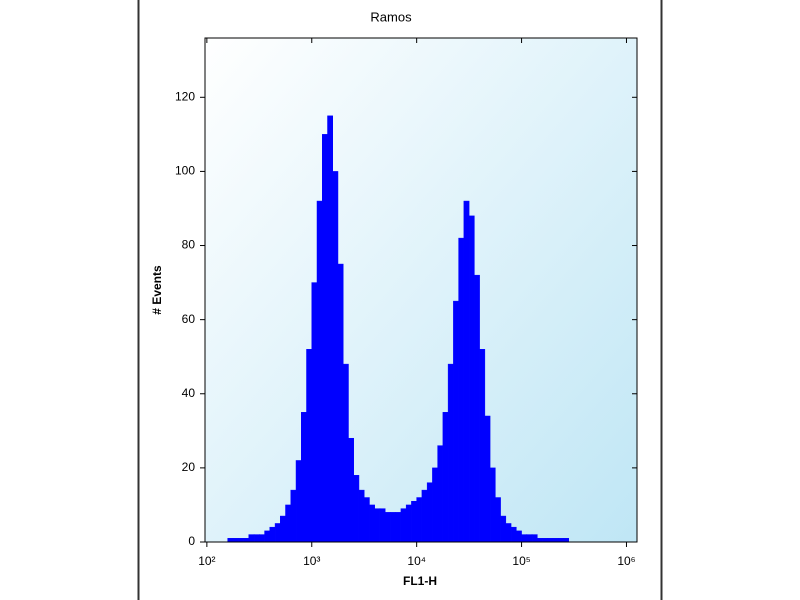 This screenshot has height=600, width=800. What do you see at coordinates (391, 16) in the screenshot?
I see `chart-title: Ramos` at bounding box center [391, 16].